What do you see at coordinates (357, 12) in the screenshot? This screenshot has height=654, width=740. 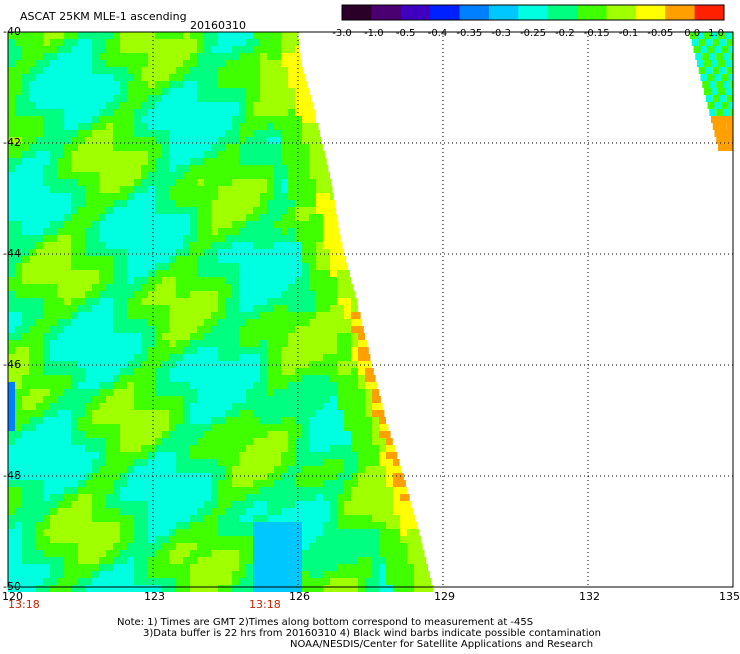 I see `colorbar-swatch` at bounding box center [357, 12].